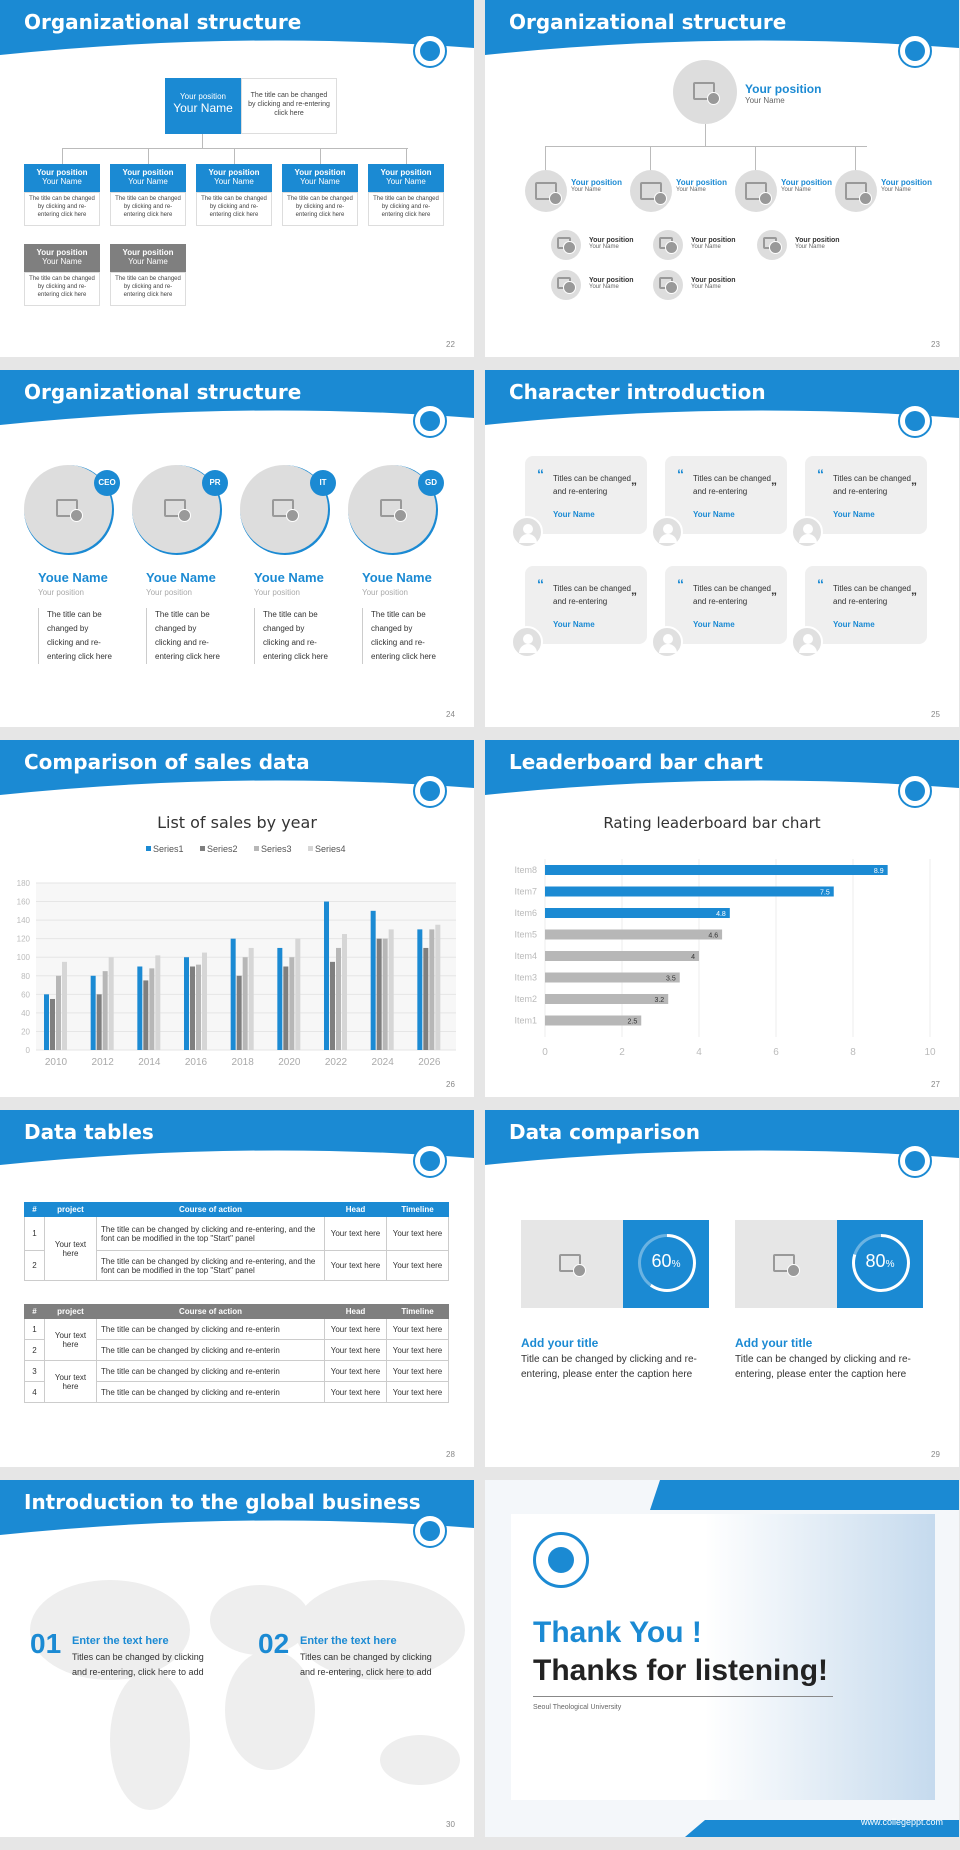 This screenshot has width=960, height=1850. Describe the element at coordinates (203, 106) in the screenshot. I see `org-top-box: Your position Your Name` at that location.